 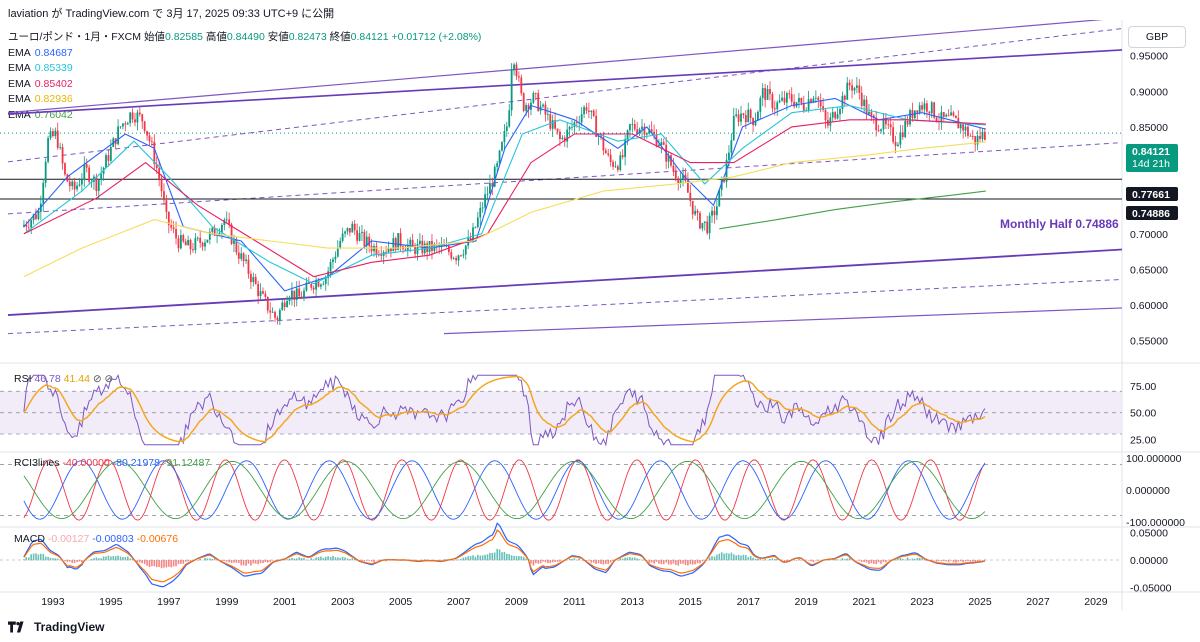 I want to click on rsi-line, so click(x=504, y=410).